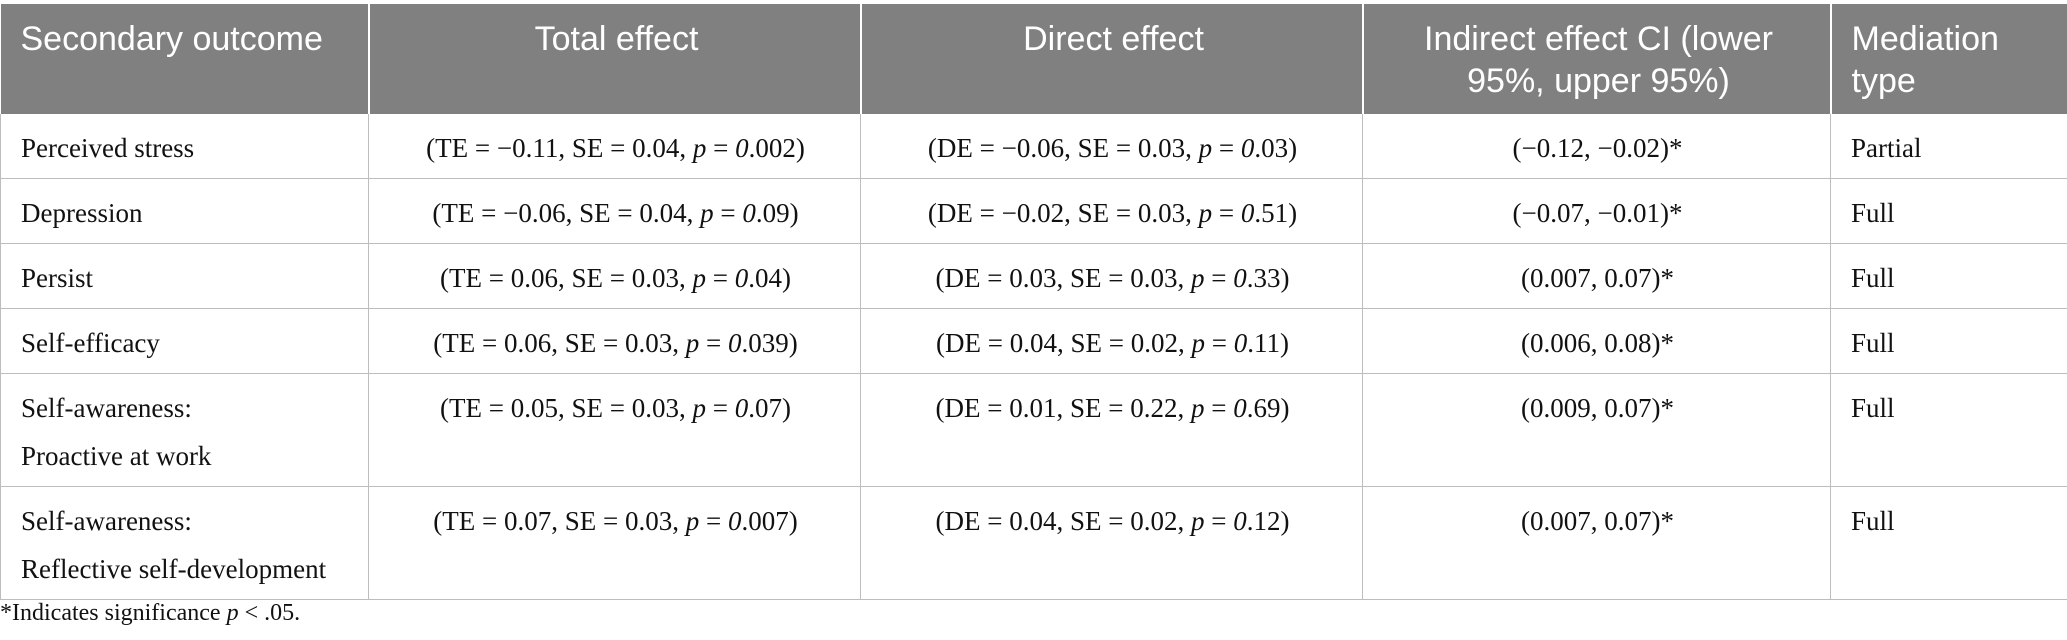 Image resolution: width=2067 pixels, height=640 pixels. I want to click on cell-direct-effect: (DE = 0.04, SE = 0.02, p = 0.12), so click(1111, 543).